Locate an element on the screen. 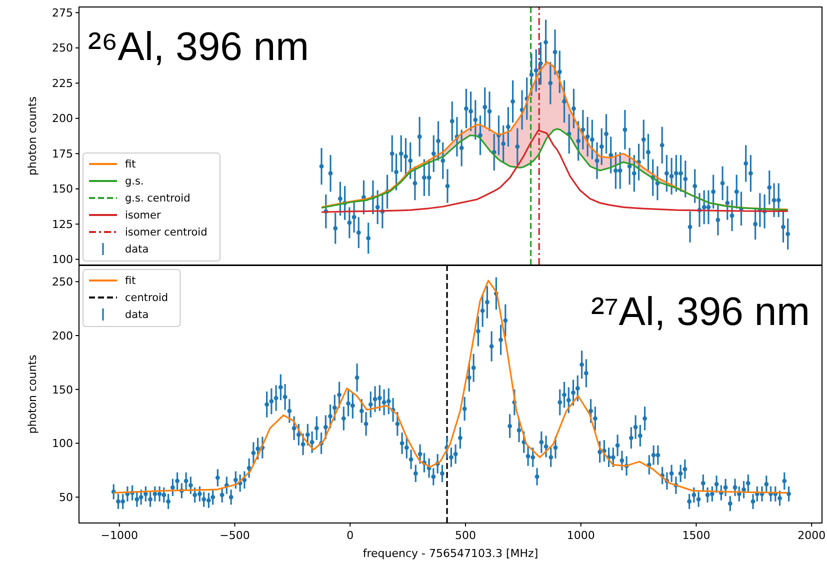  y-tick-label: 125 is located at coordinates (62, 224).